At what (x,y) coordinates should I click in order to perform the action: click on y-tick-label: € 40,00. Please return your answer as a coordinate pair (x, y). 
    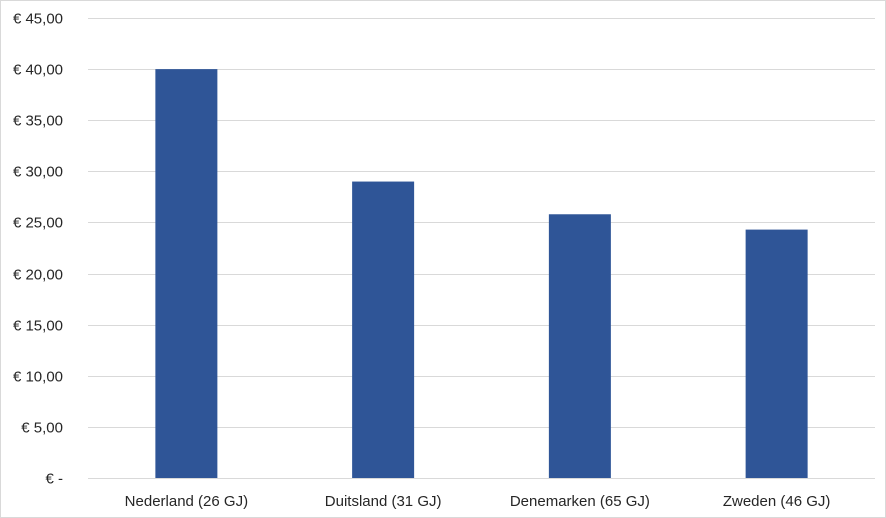
    Looking at the image, I should click on (38, 70).